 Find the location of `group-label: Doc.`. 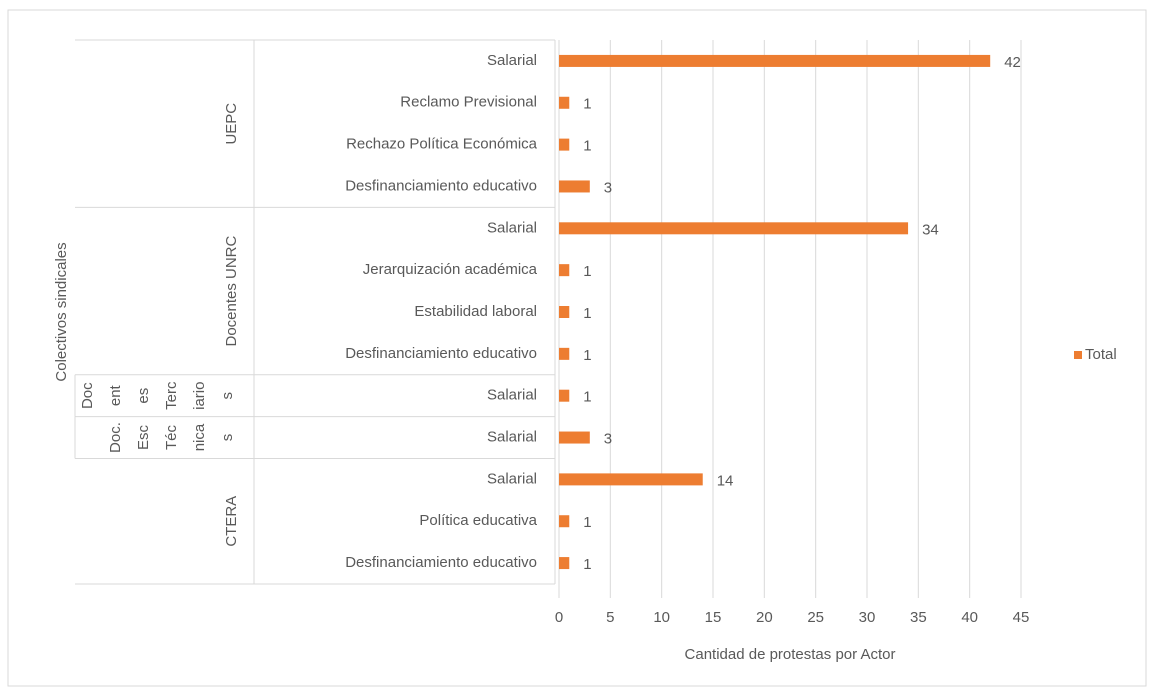

group-label: Doc. is located at coordinates (115, 437).